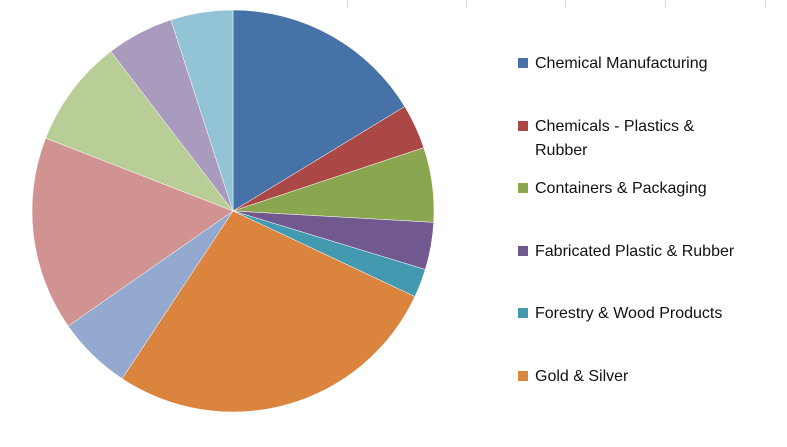  I want to click on sheet-gridlines, so click(556, 4).